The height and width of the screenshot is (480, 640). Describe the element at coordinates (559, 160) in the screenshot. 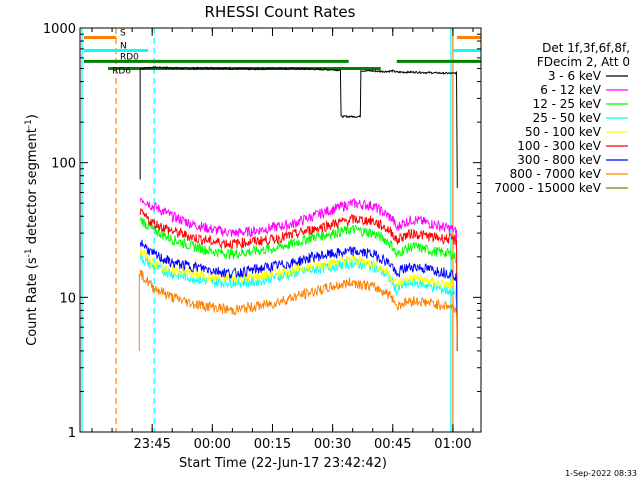

I see `legend-entry-6: 300 - 800 keV` at that location.